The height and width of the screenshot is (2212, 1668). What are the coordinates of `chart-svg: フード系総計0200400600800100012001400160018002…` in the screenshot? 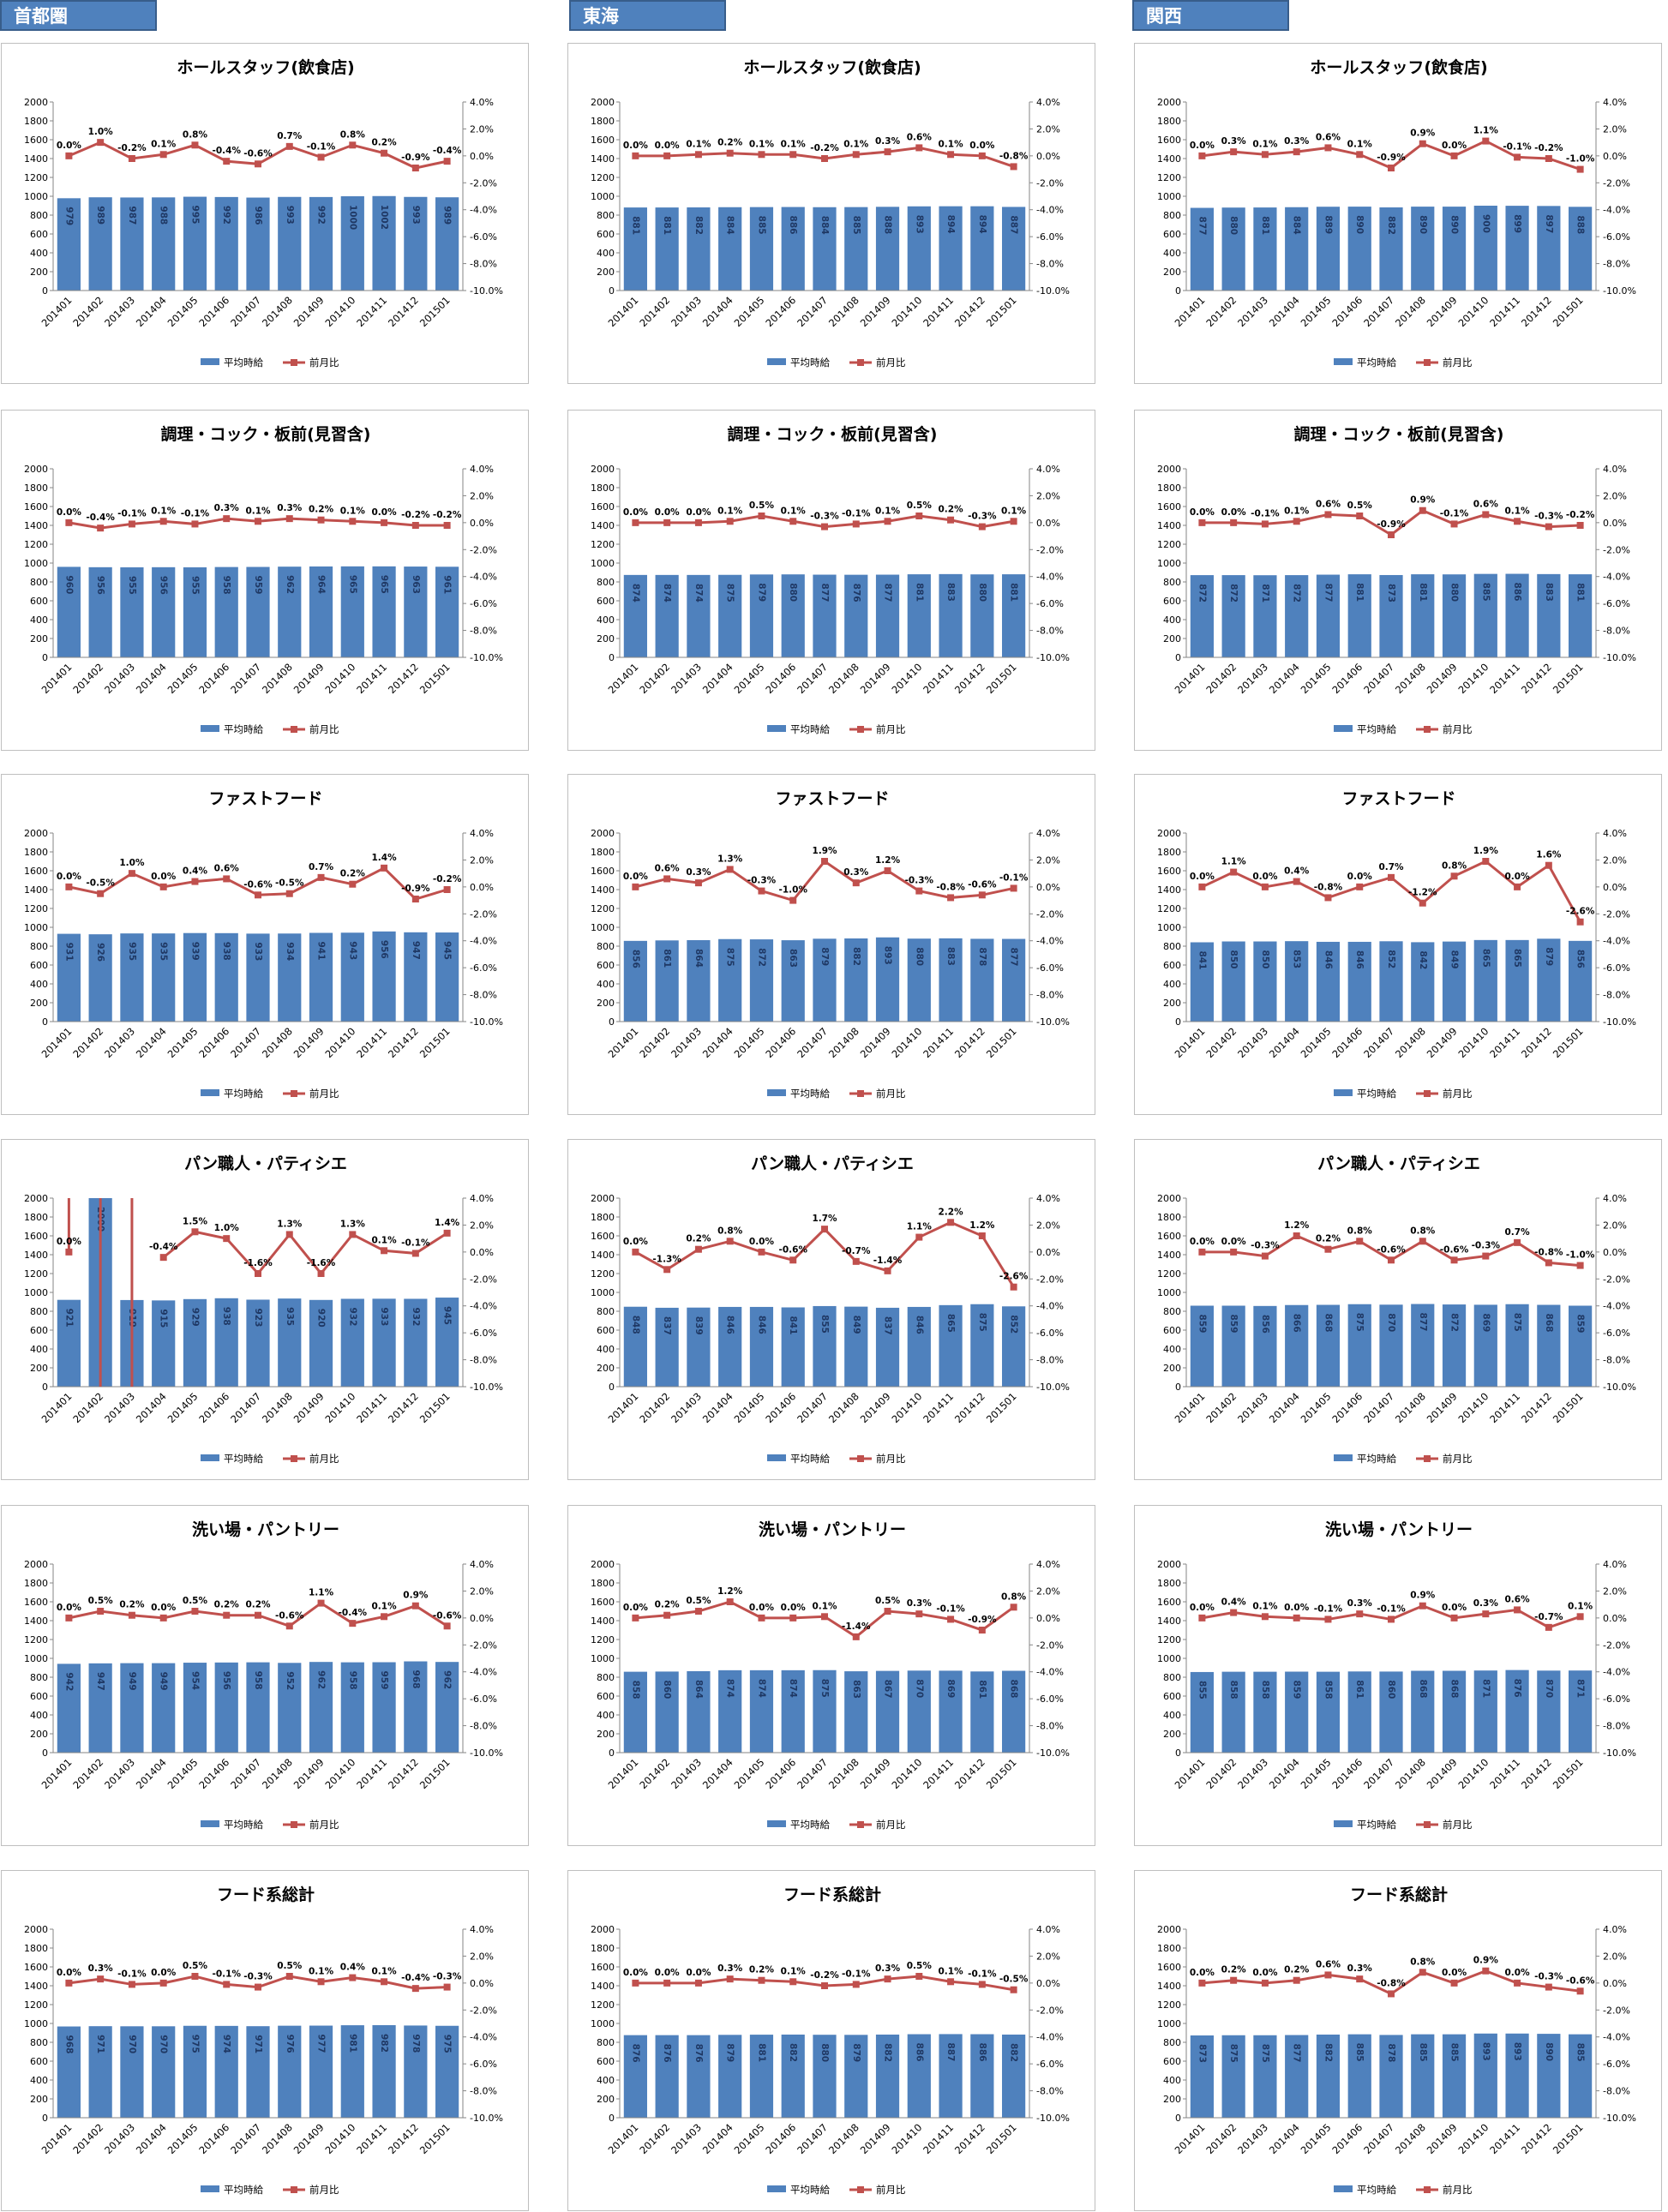 It's located at (830, 2040).